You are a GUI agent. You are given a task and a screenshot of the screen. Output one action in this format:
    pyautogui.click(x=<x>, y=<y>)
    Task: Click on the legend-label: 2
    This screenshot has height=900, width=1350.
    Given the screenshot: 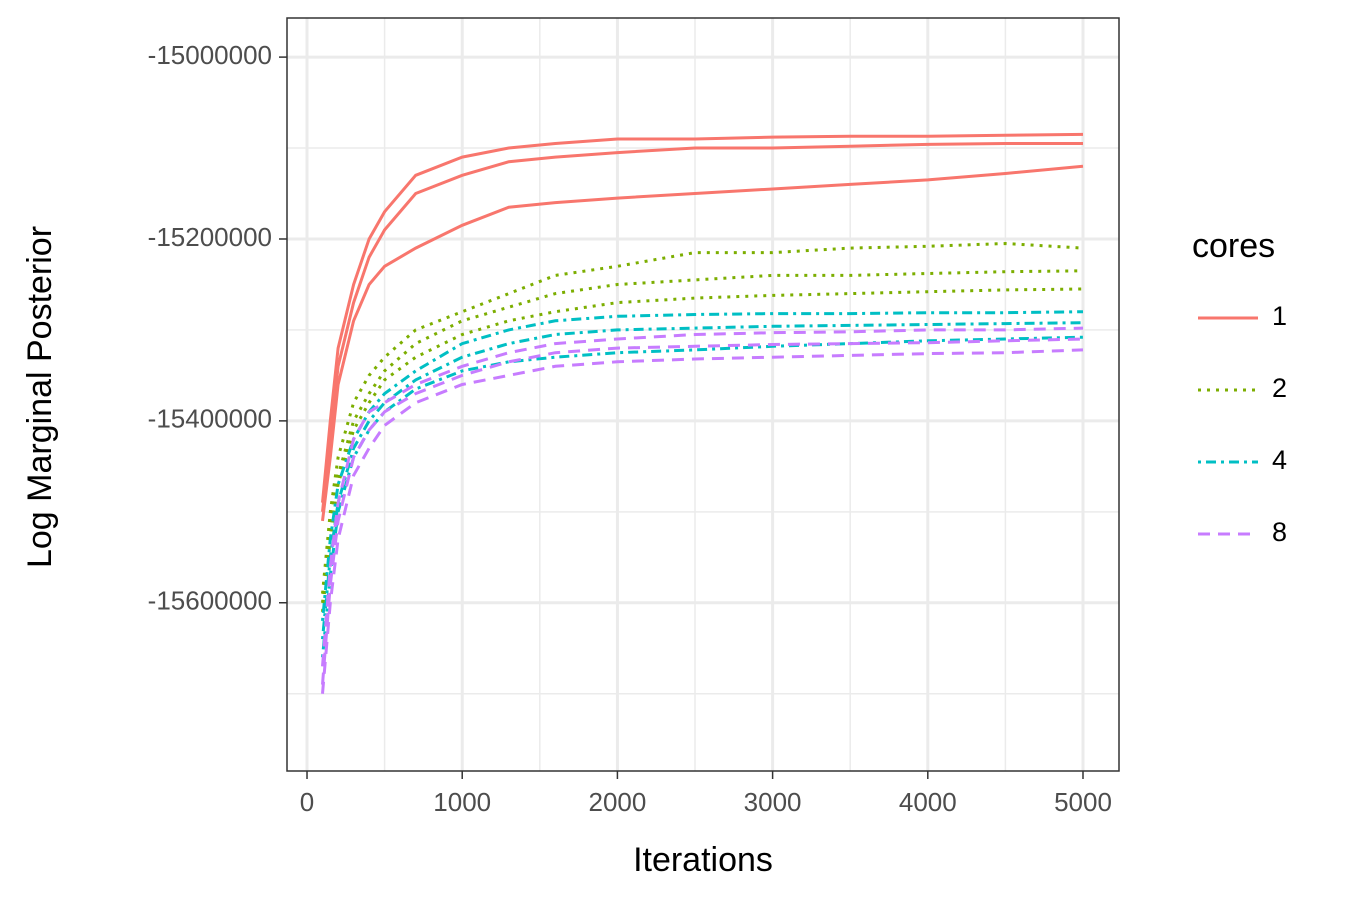 What is the action you would take?
    pyautogui.click(x=1279, y=388)
    